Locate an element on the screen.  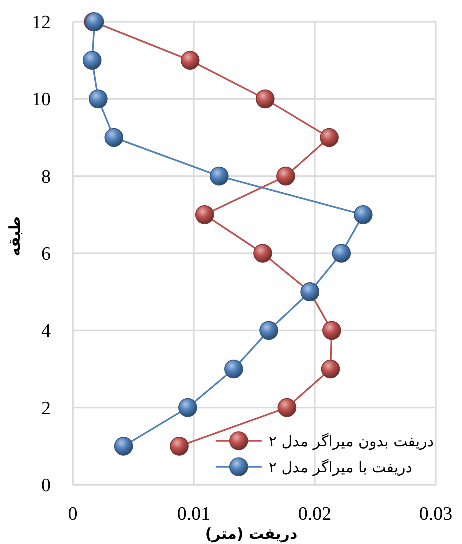
y-tick: 6 is located at coordinates (46, 254).